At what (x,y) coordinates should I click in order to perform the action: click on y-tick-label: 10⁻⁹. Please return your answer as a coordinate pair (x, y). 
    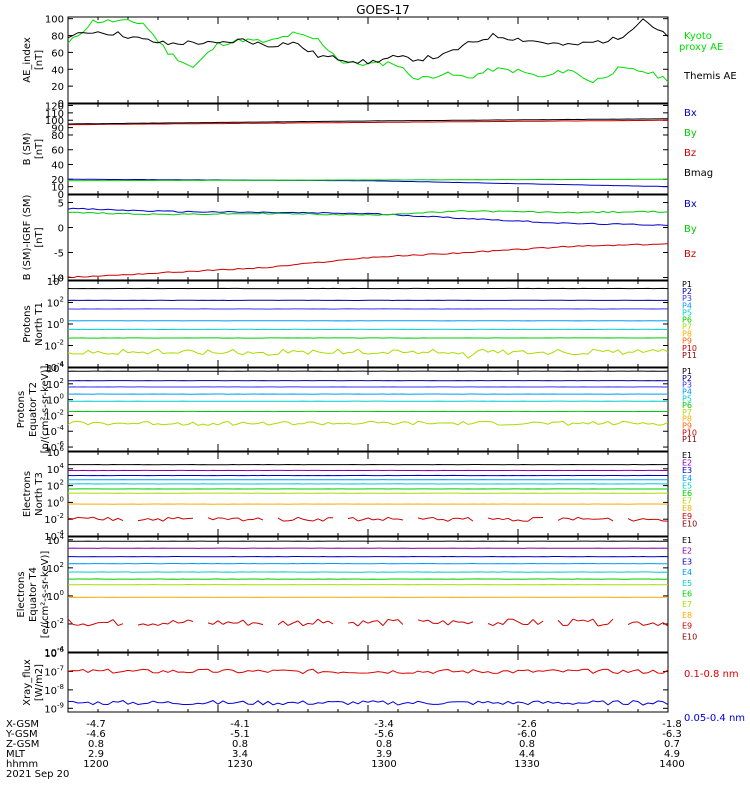
    Looking at the image, I should click on (54, 708).